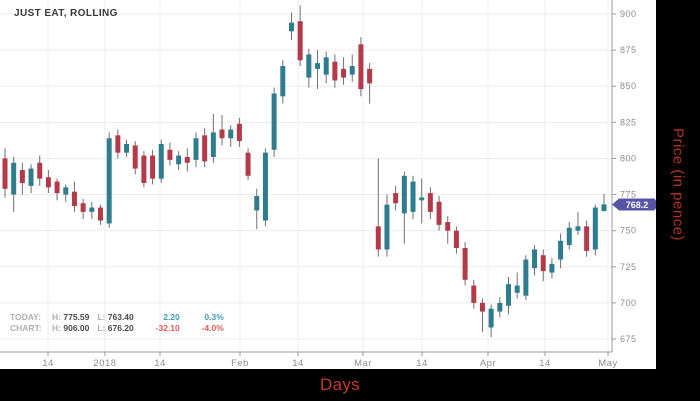  I want to click on x-axis-title: Days, so click(340, 384).